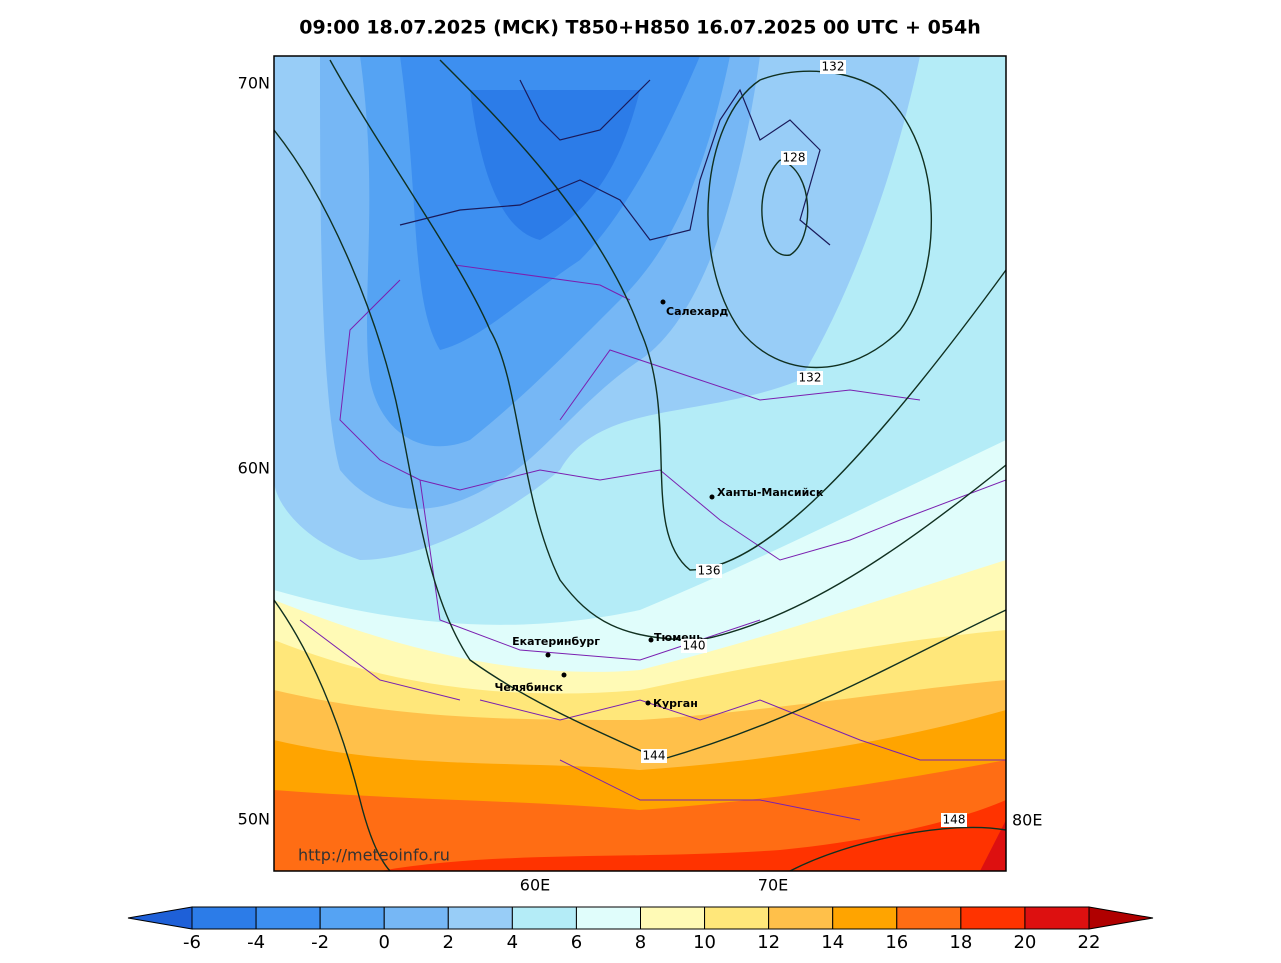 The image size is (1281, 963). Describe the element at coordinates (832, 942) in the screenshot. I see `colorbar-tick-label: 14` at that location.